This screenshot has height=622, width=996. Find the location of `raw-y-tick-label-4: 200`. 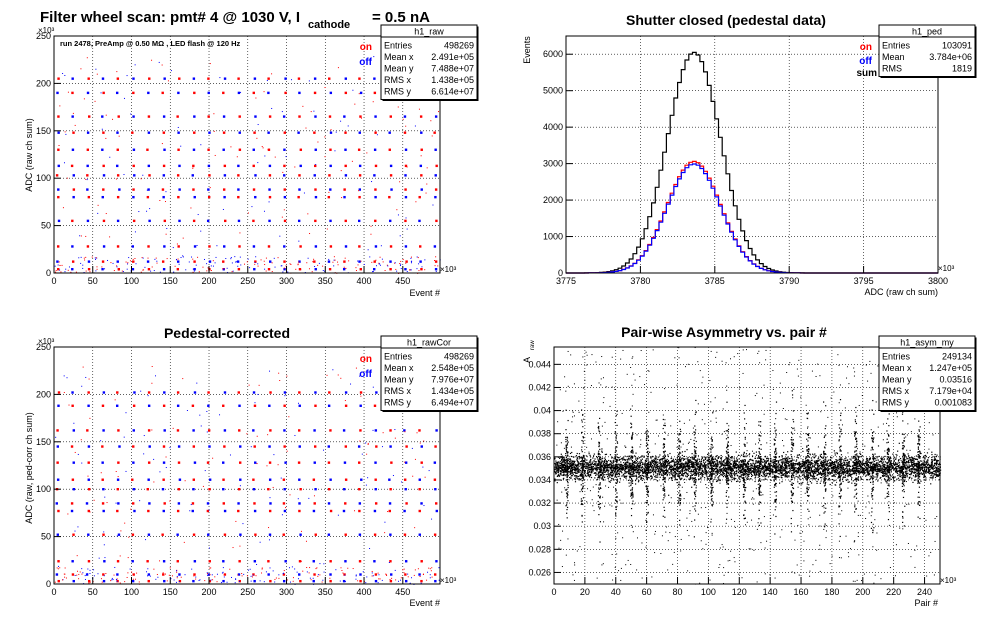

raw-y-tick-label-4: 200 is located at coordinates (43, 83).